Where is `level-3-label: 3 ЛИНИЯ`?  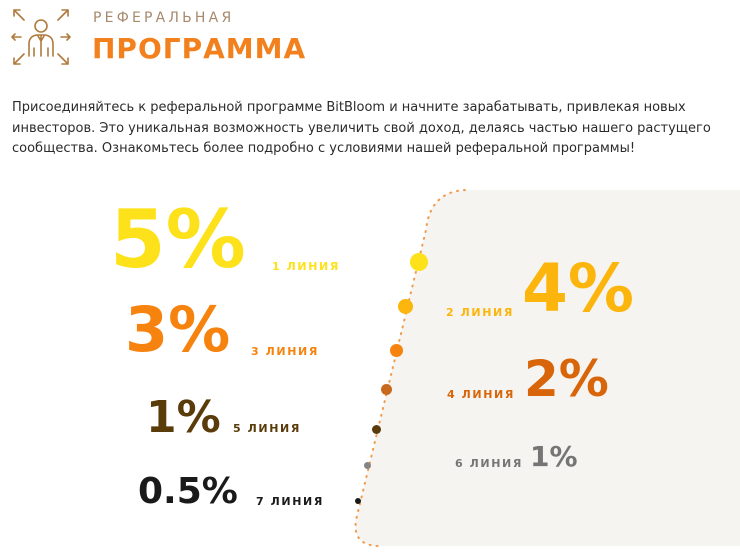
level-3-label: 3 ЛИНИЯ is located at coordinates (285, 351).